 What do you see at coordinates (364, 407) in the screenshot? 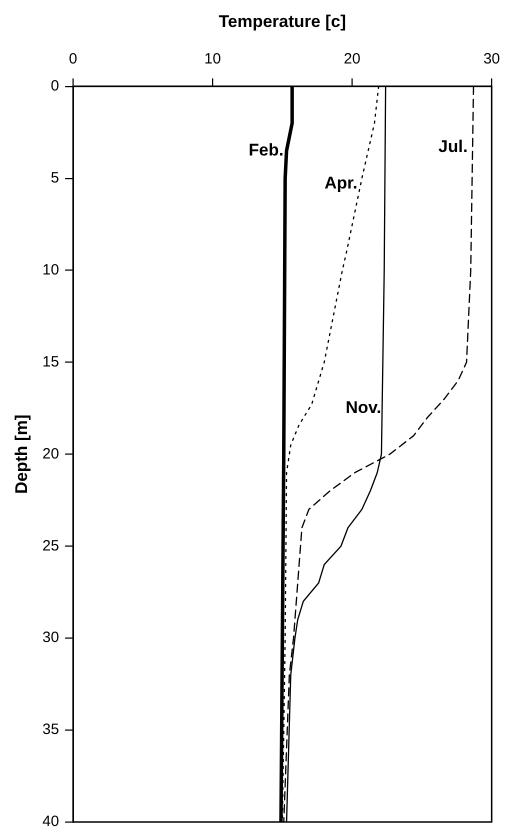
I see `annotation: Nov.` at bounding box center [364, 407].